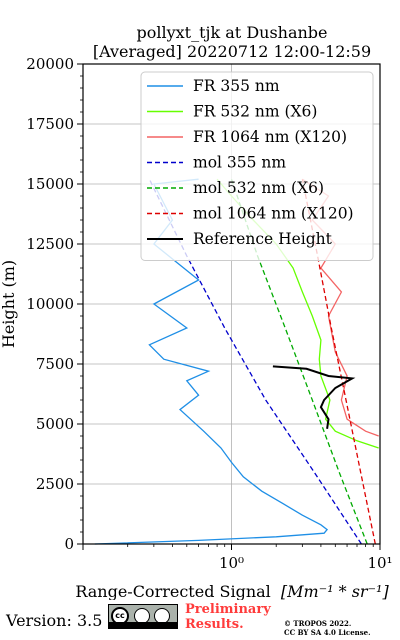 The height and width of the screenshot is (640, 400). I want to click on cc-license-badge: cc, so click(143, 616).